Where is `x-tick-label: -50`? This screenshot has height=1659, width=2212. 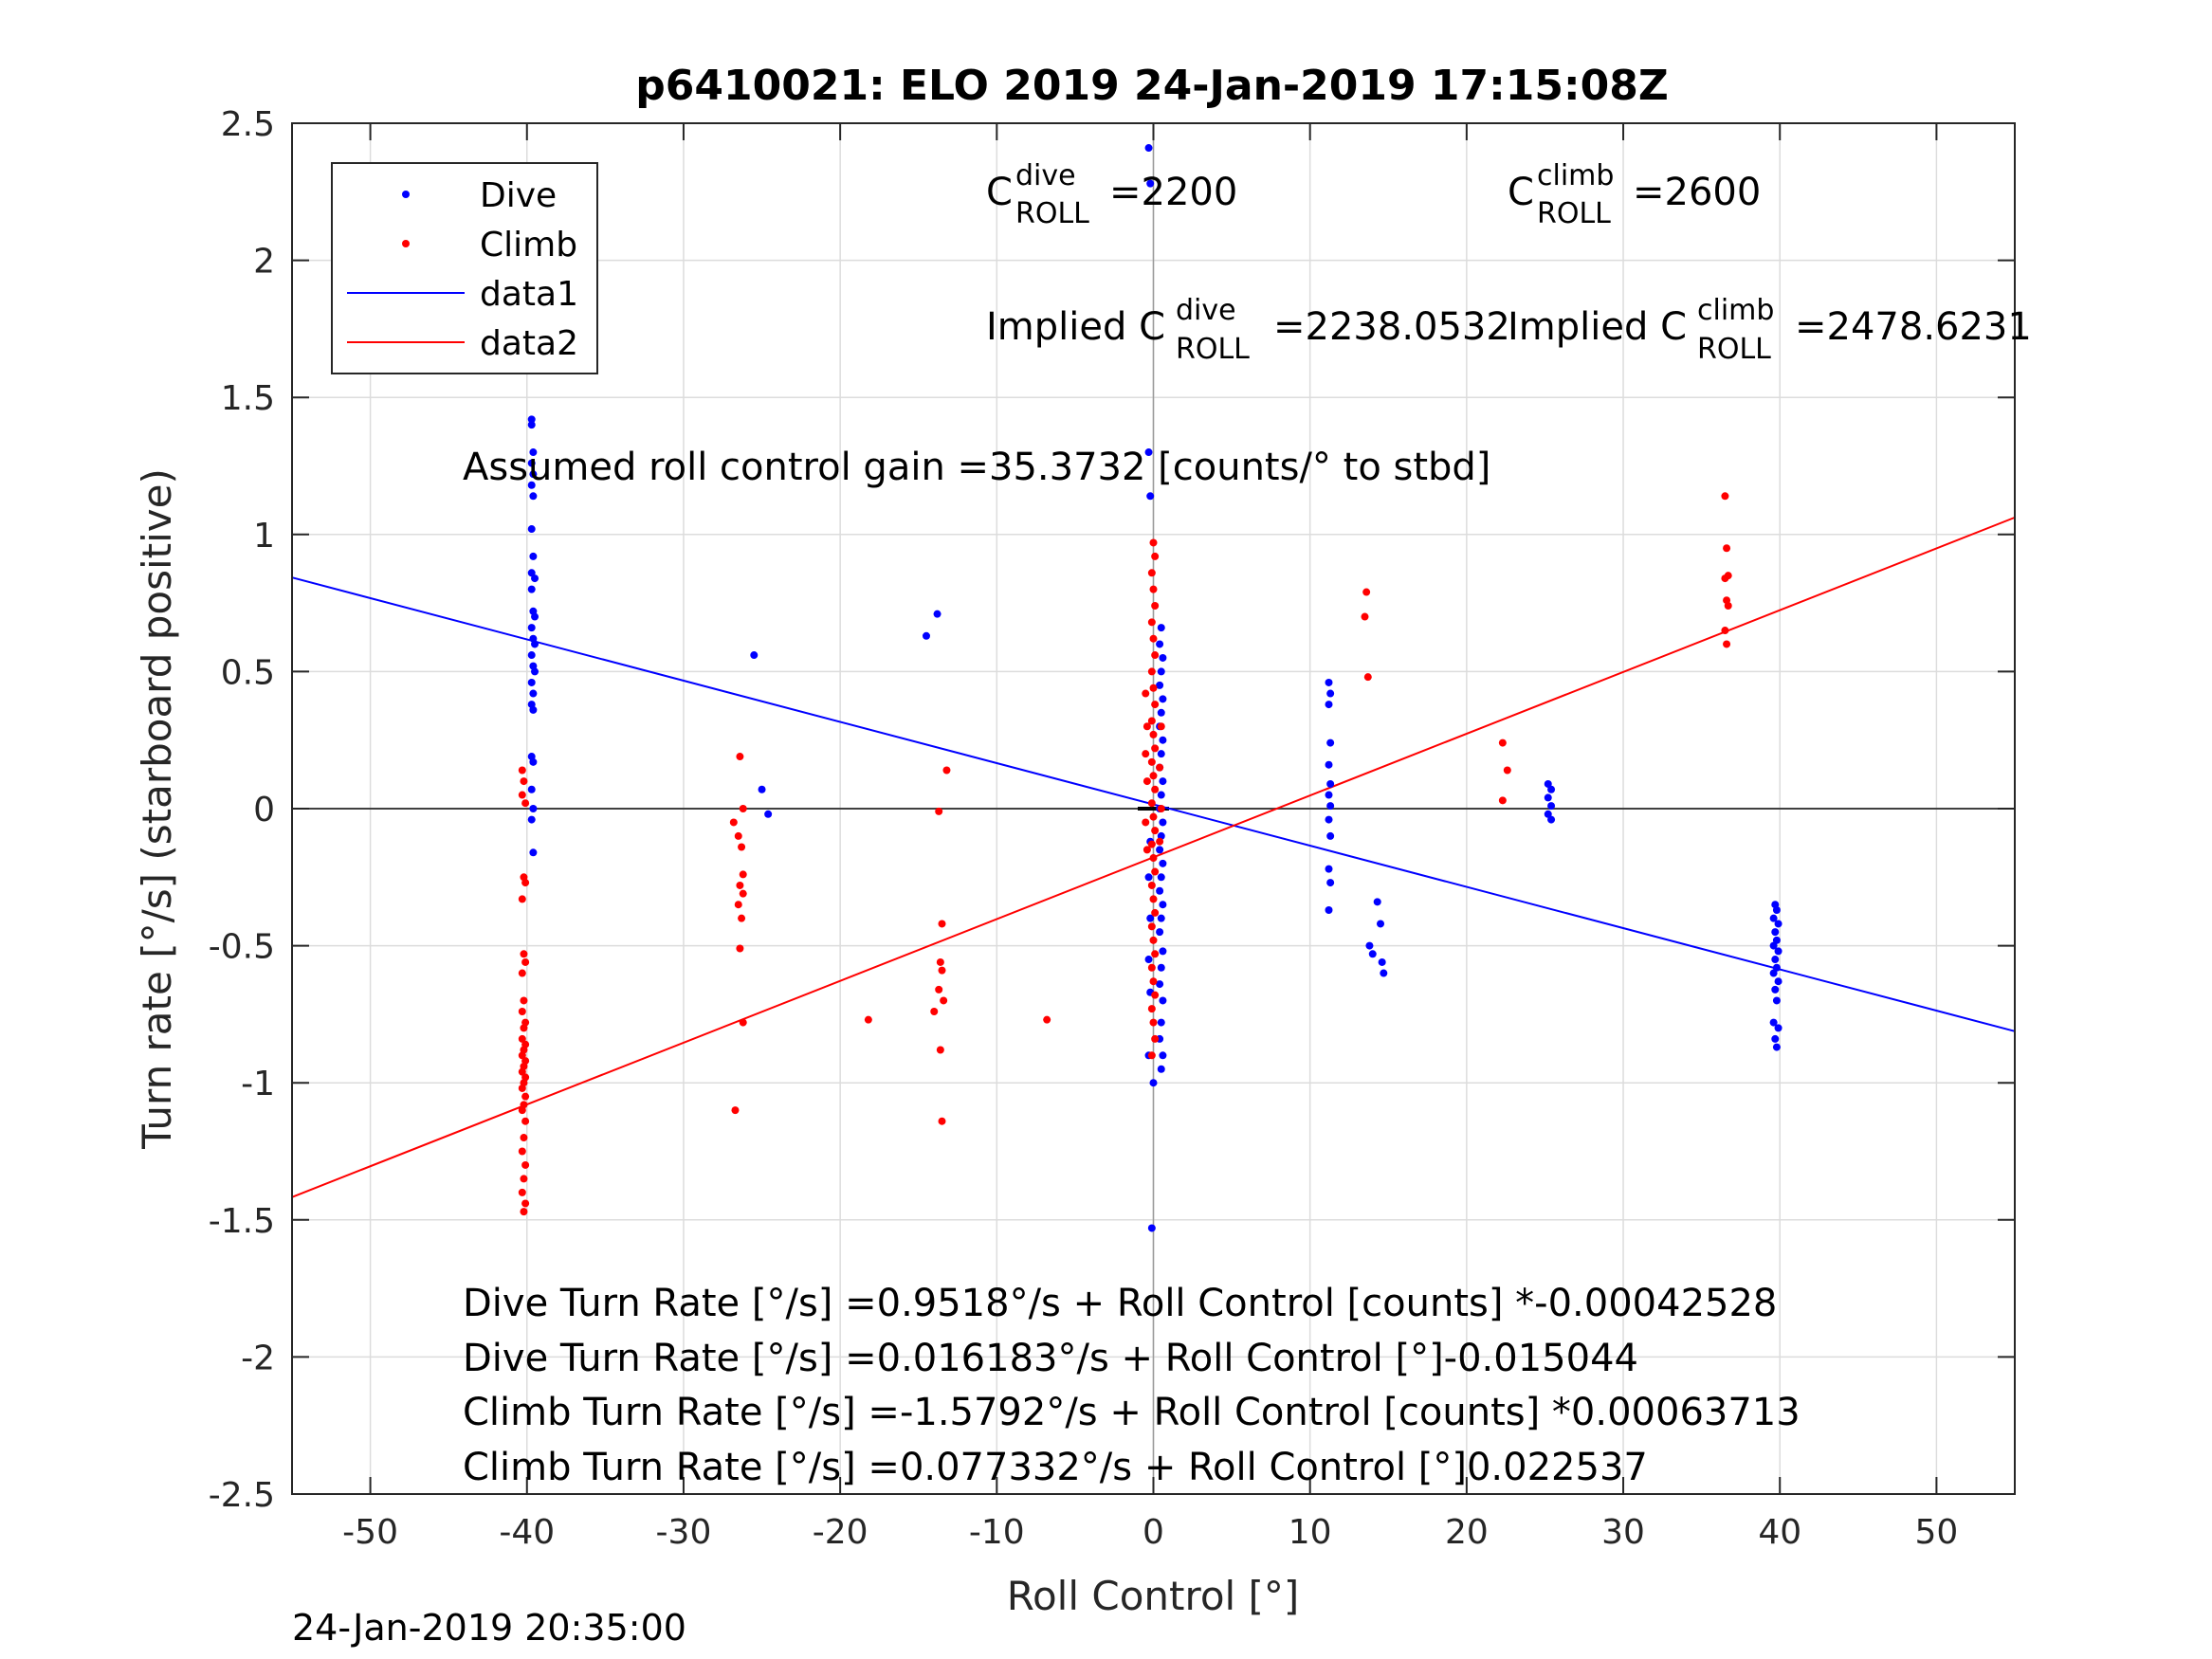 x-tick-label: -50 is located at coordinates (370, 1532).